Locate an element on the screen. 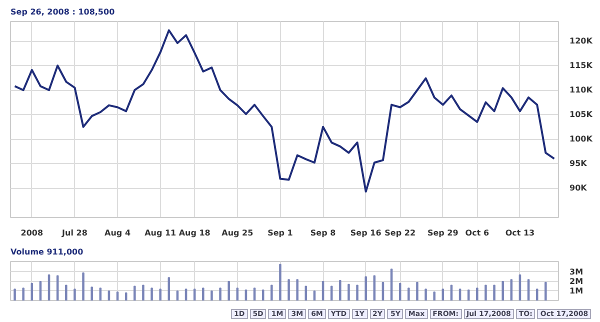  x-tick-label: Sep 8 is located at coordinates (323, 233).